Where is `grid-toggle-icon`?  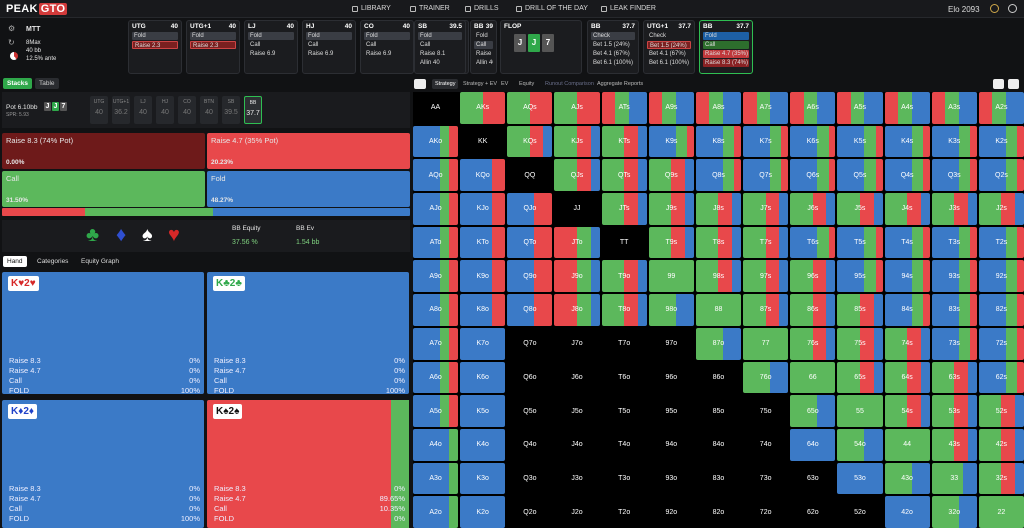
grid-toggle-icon is located at coordinates (420, 84).